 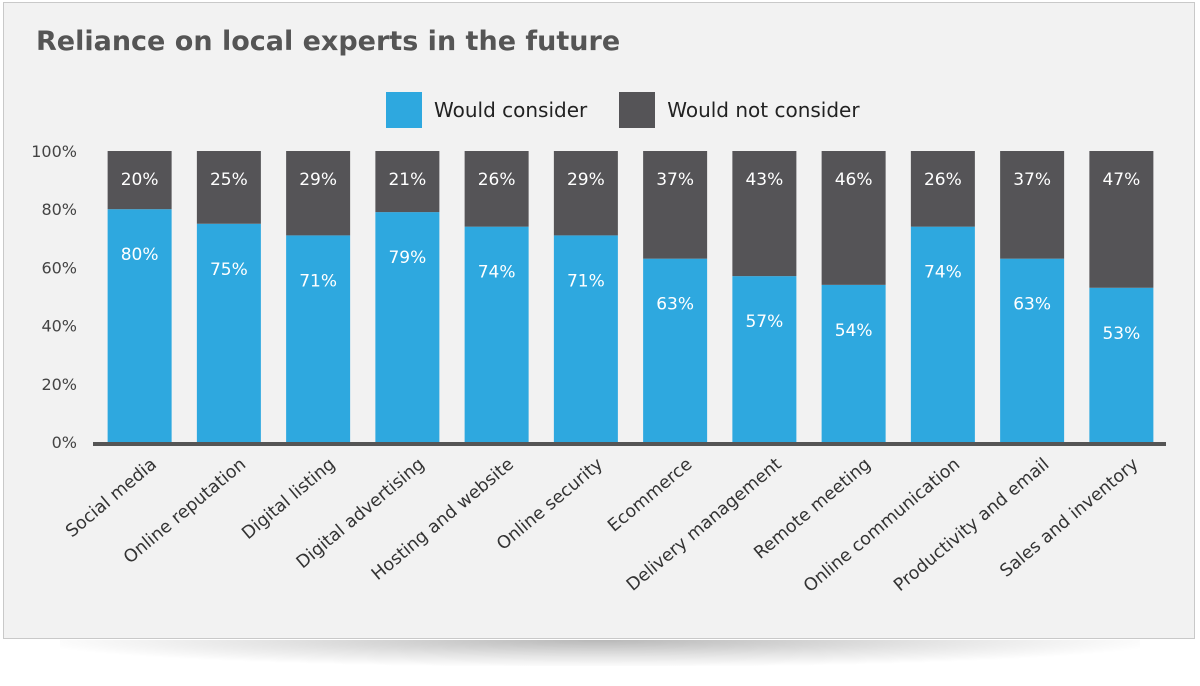 What do you see at coordinates (407, 258) in the screenshot?
I see `value-label-would-consider: 79%` at bounding box center [407, 258].